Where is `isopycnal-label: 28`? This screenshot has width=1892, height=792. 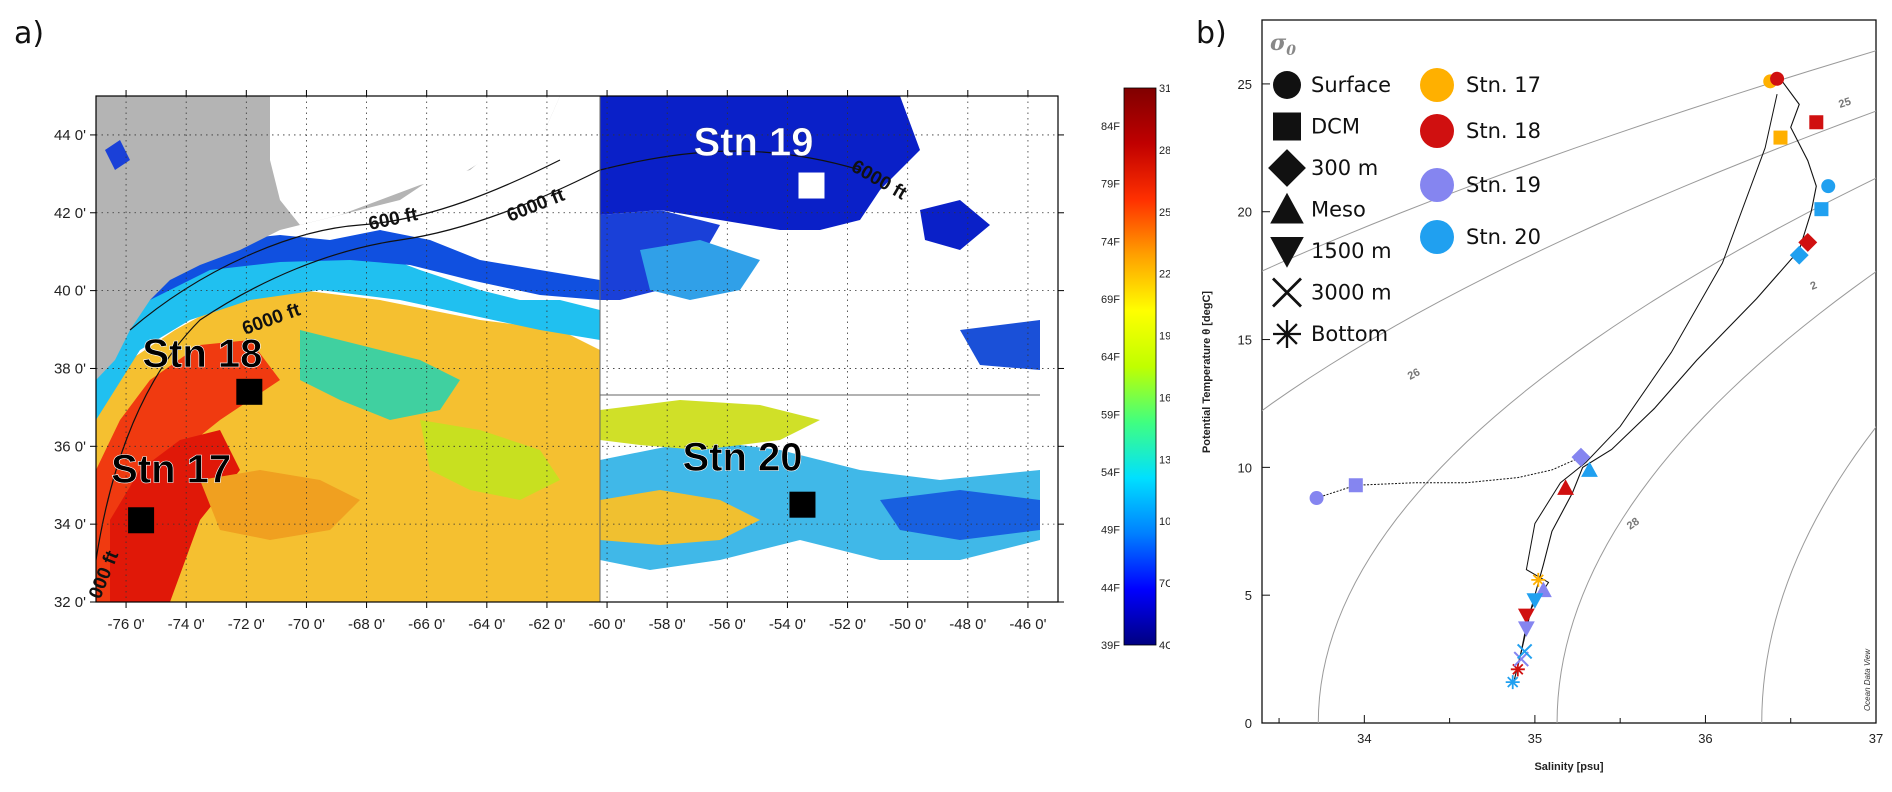
isopycnal-label: 28 is located at coordinates (1633, 524).